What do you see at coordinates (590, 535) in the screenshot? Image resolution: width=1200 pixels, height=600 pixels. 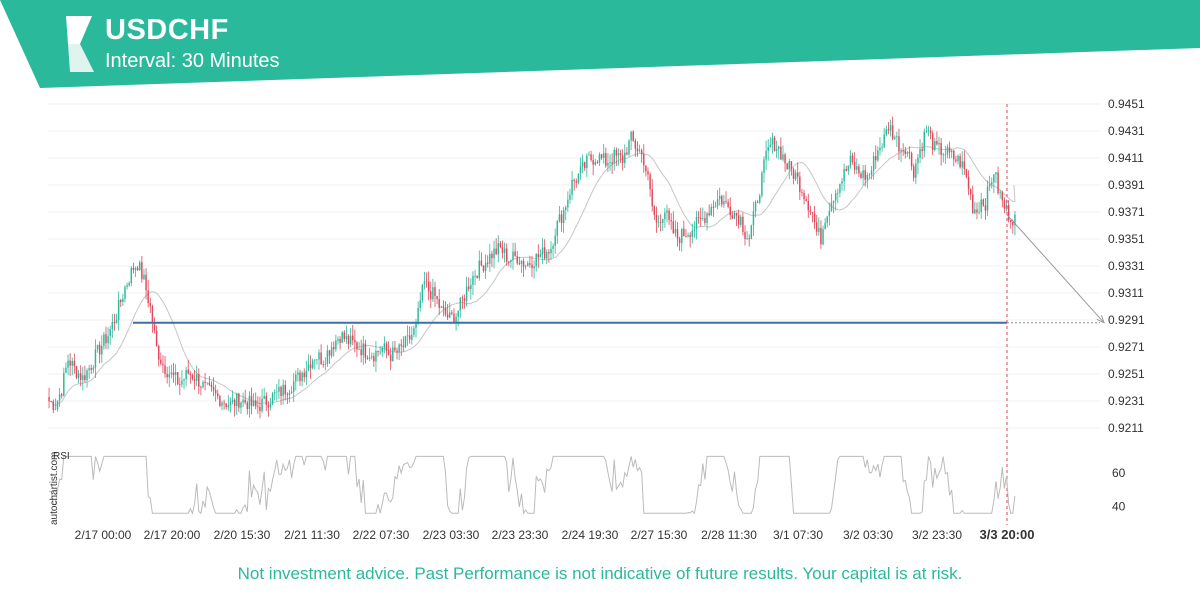 I see `x-tick-label: 2/24 19:30` at bounding box center [590, 535].